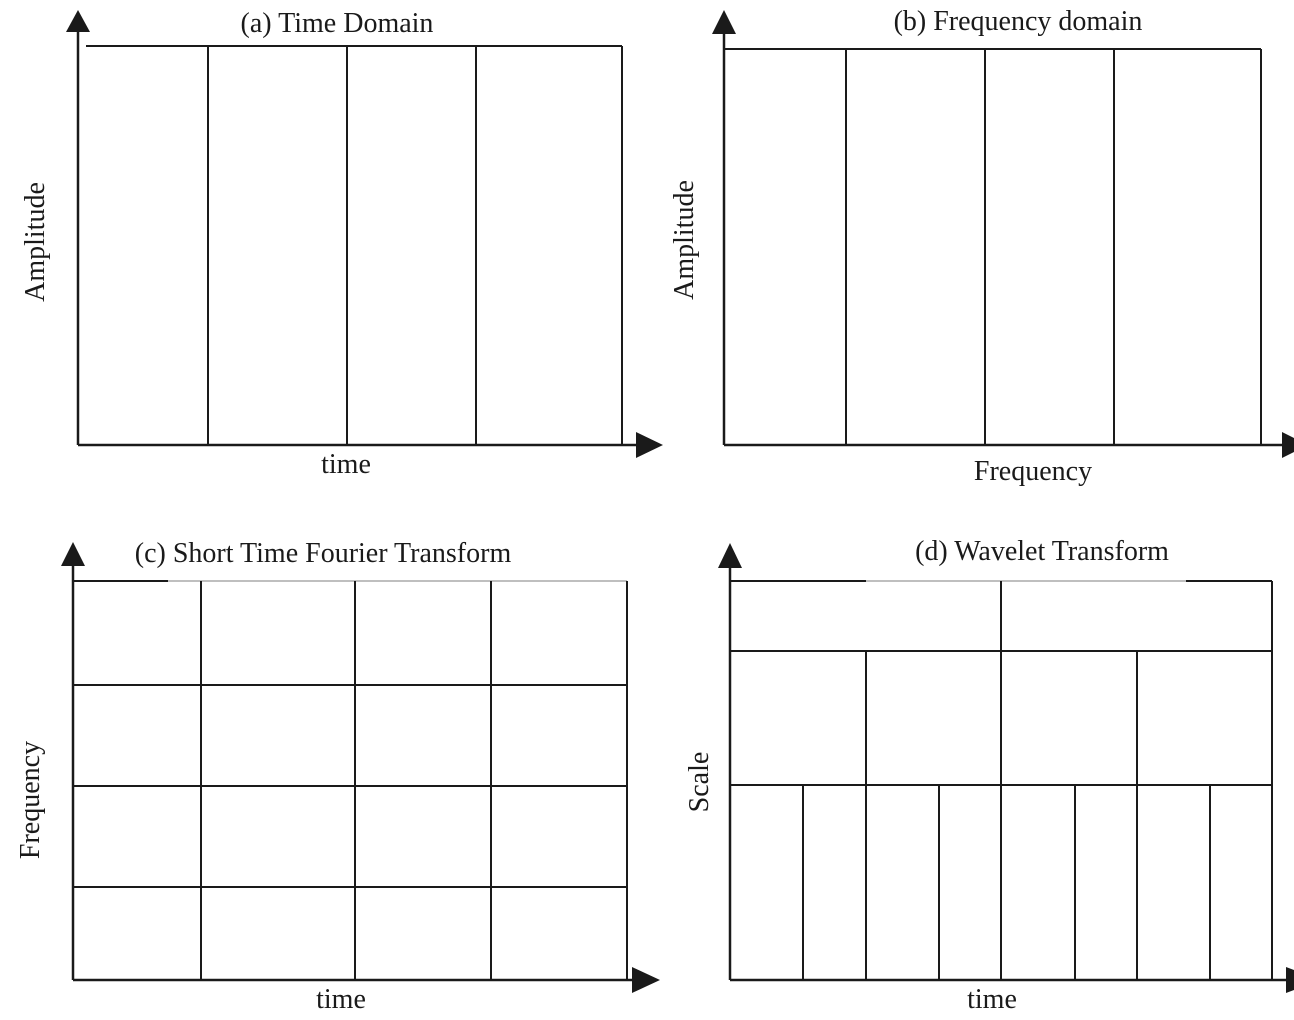 This screenshot has width=1294, height=1020. What do you see at coordinates (1018, 21) in the screenshot?
I see `panel-b-title: (b) Frequency domain` at bounding box center [1018, 21].